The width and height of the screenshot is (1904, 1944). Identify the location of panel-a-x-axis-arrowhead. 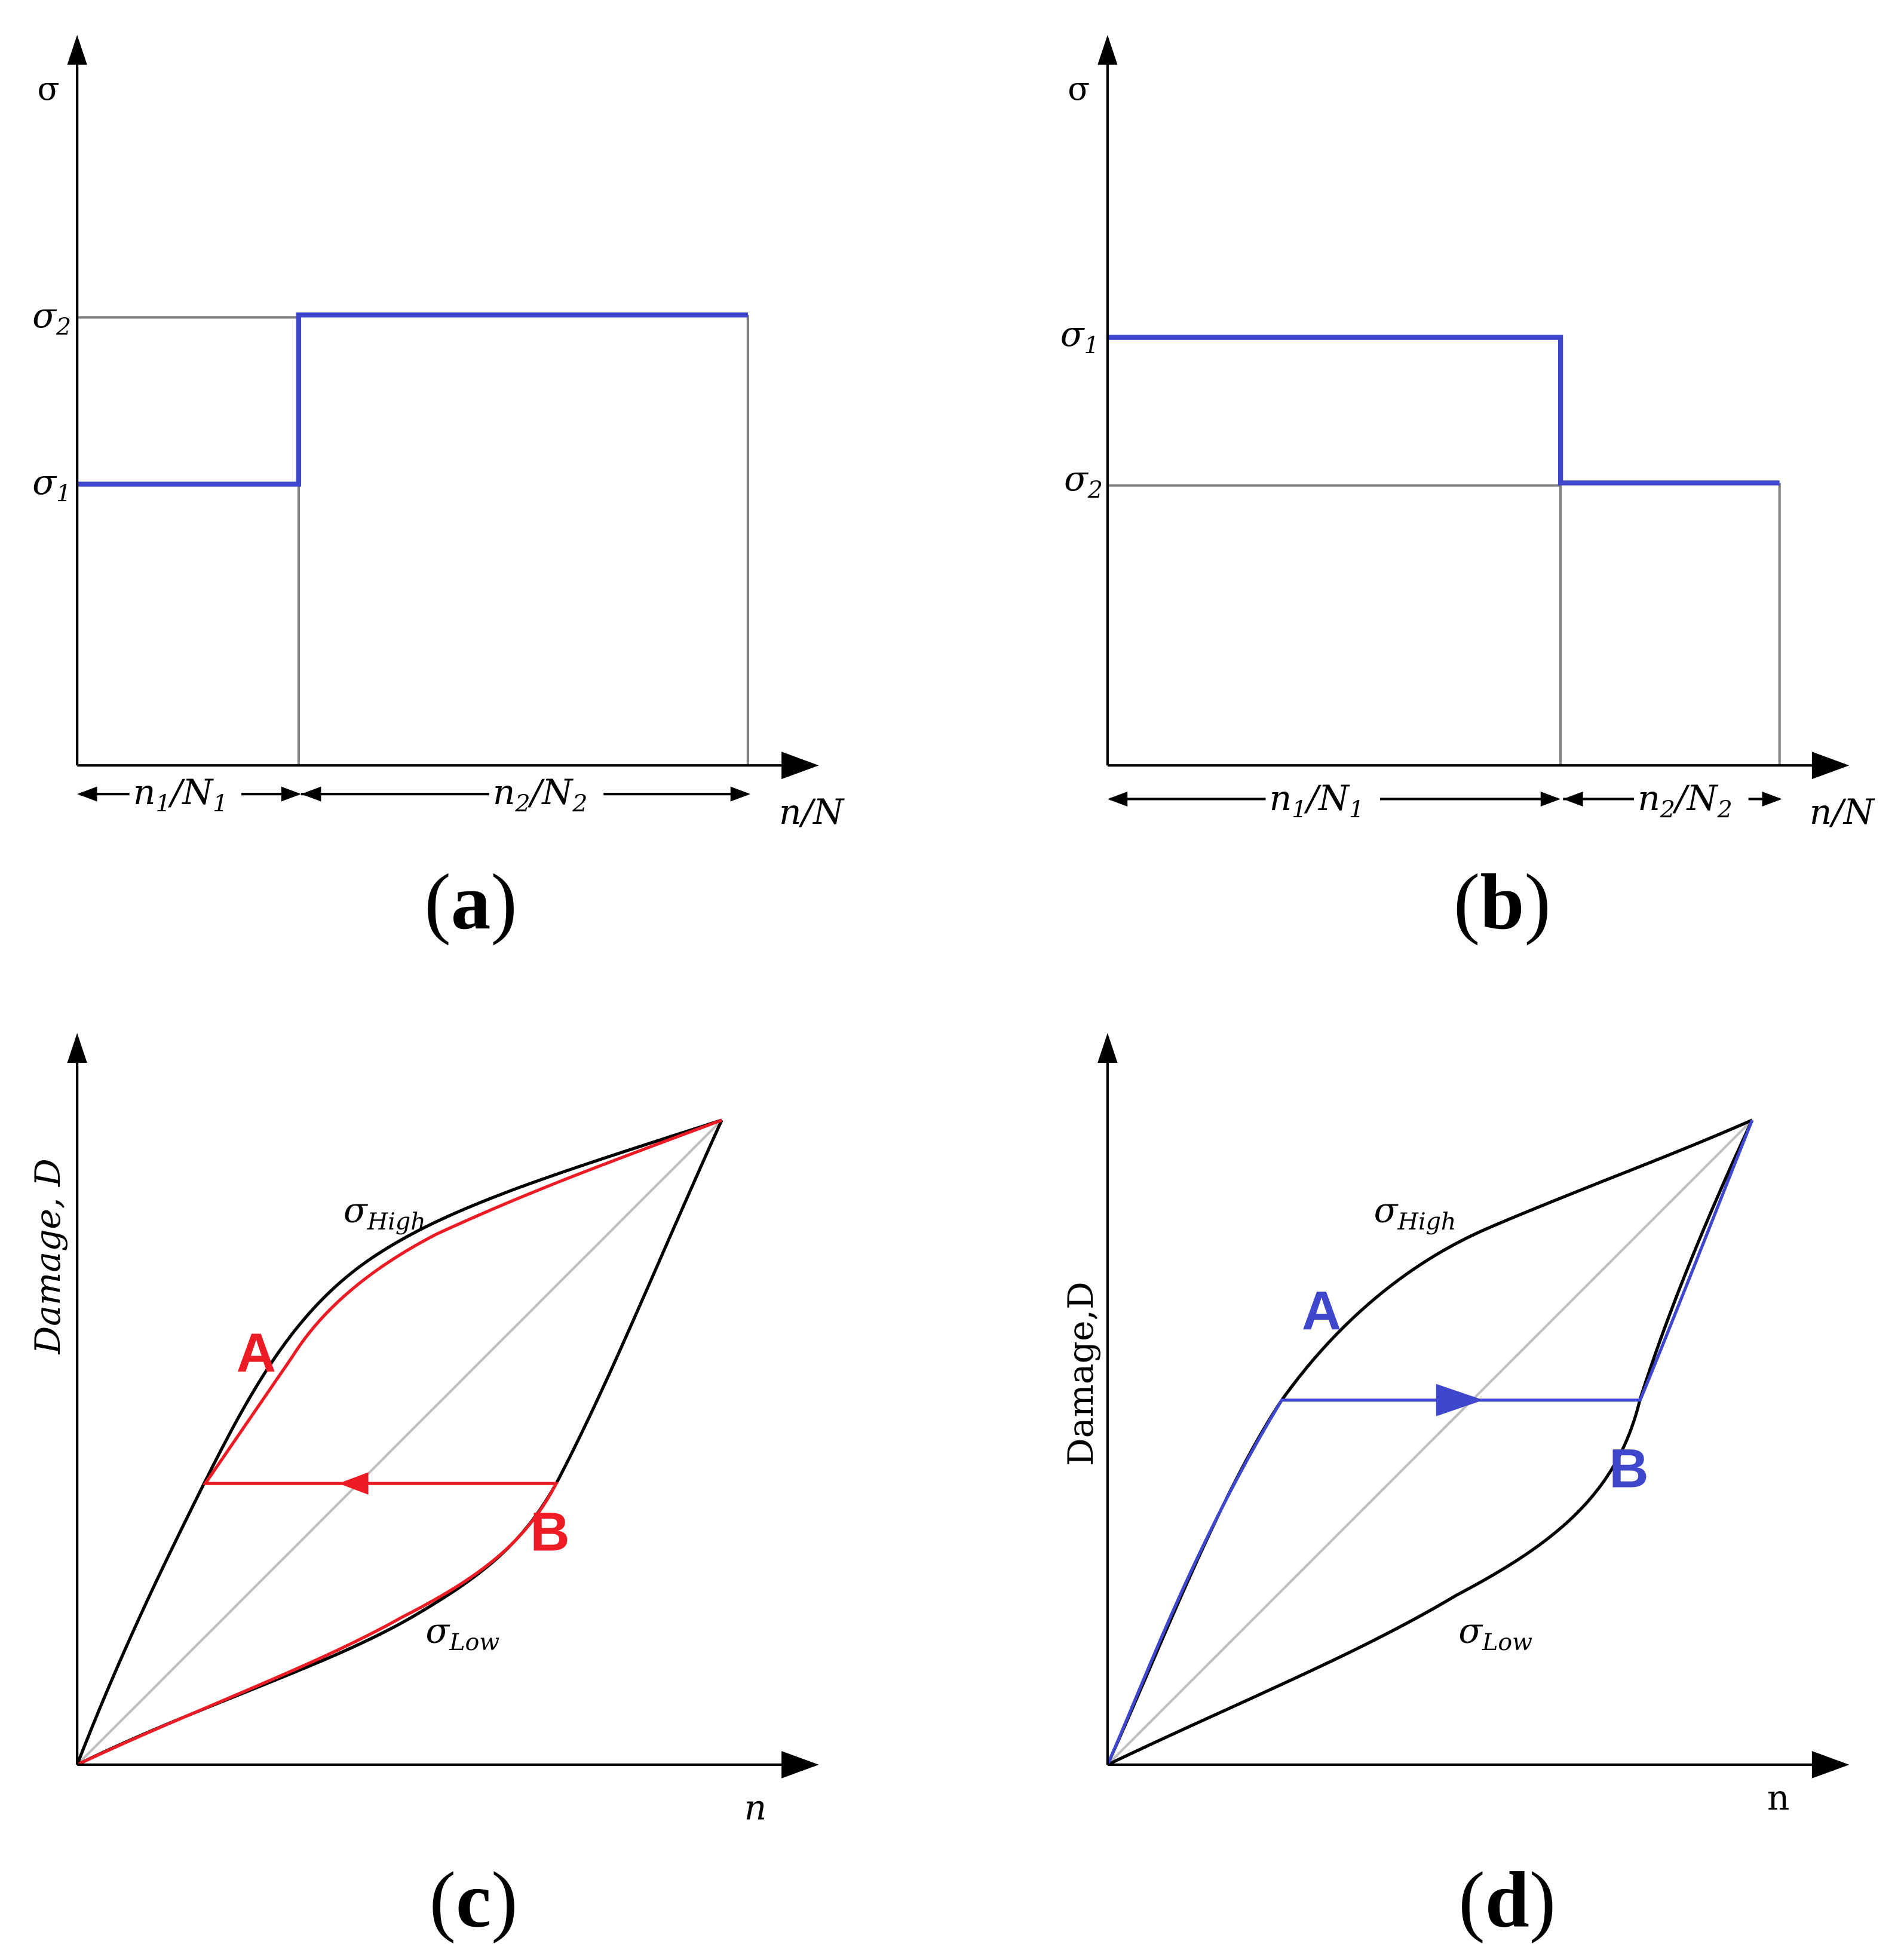
(800, 766).